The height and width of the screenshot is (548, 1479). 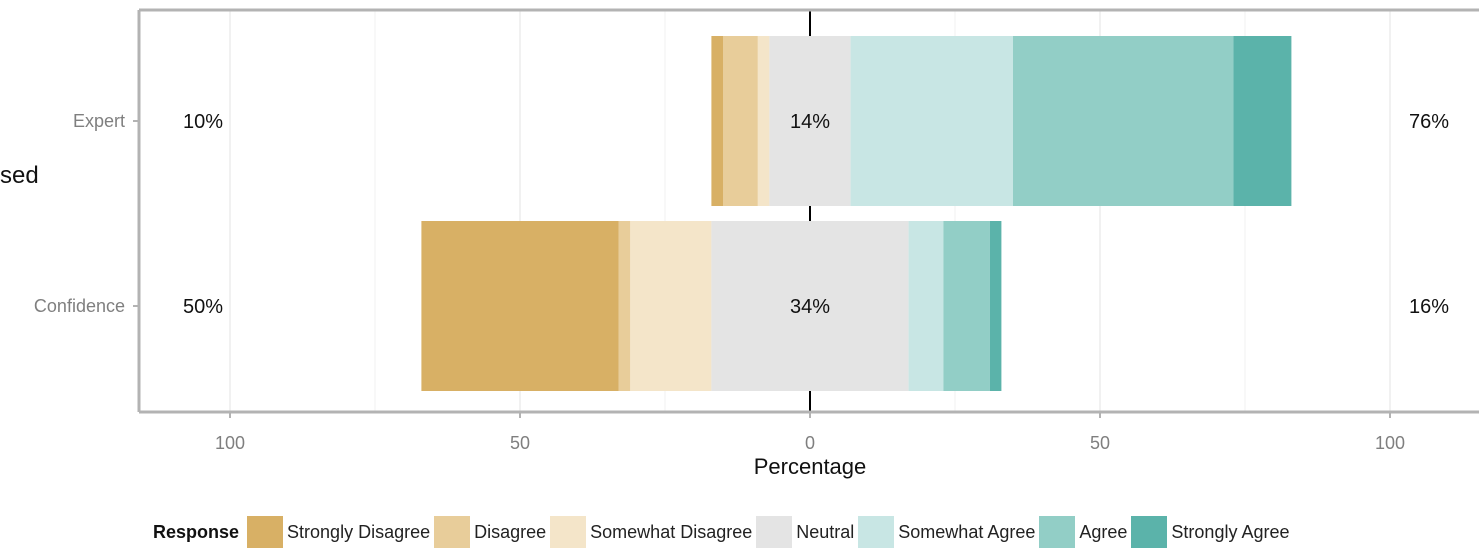 I want to click on legend-item: Somewhat Agree, so click(x=946, y=532).